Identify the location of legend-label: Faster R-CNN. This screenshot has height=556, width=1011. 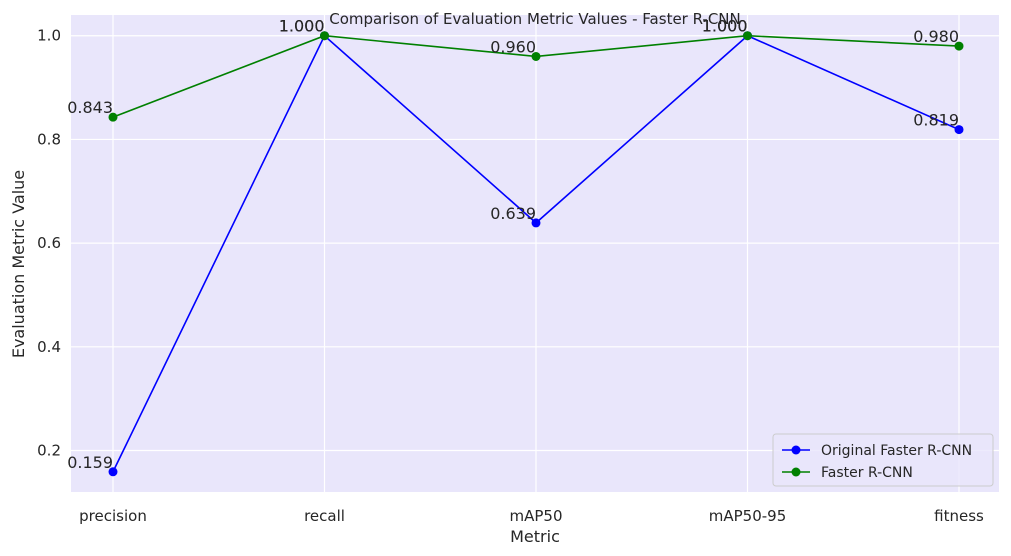
(867, 473).